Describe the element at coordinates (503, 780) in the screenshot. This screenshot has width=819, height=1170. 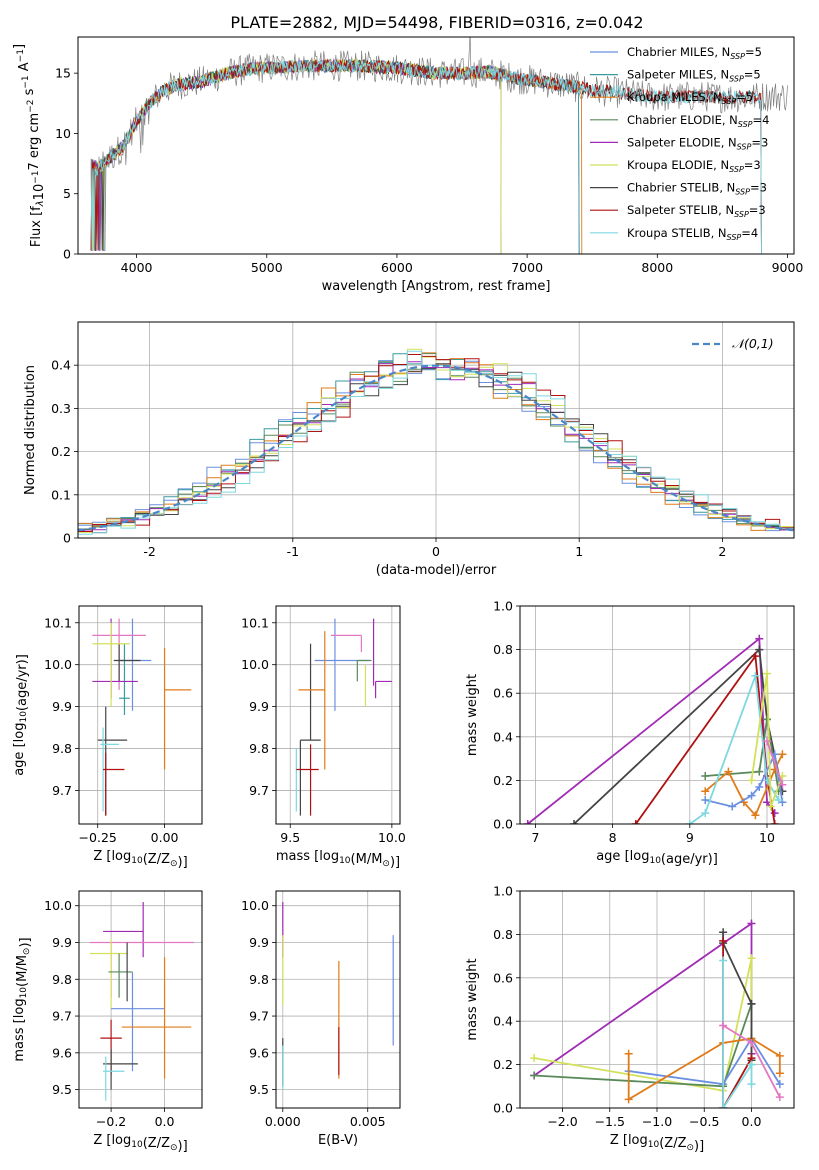
I see `y-tick-label: 0.2` at that location.